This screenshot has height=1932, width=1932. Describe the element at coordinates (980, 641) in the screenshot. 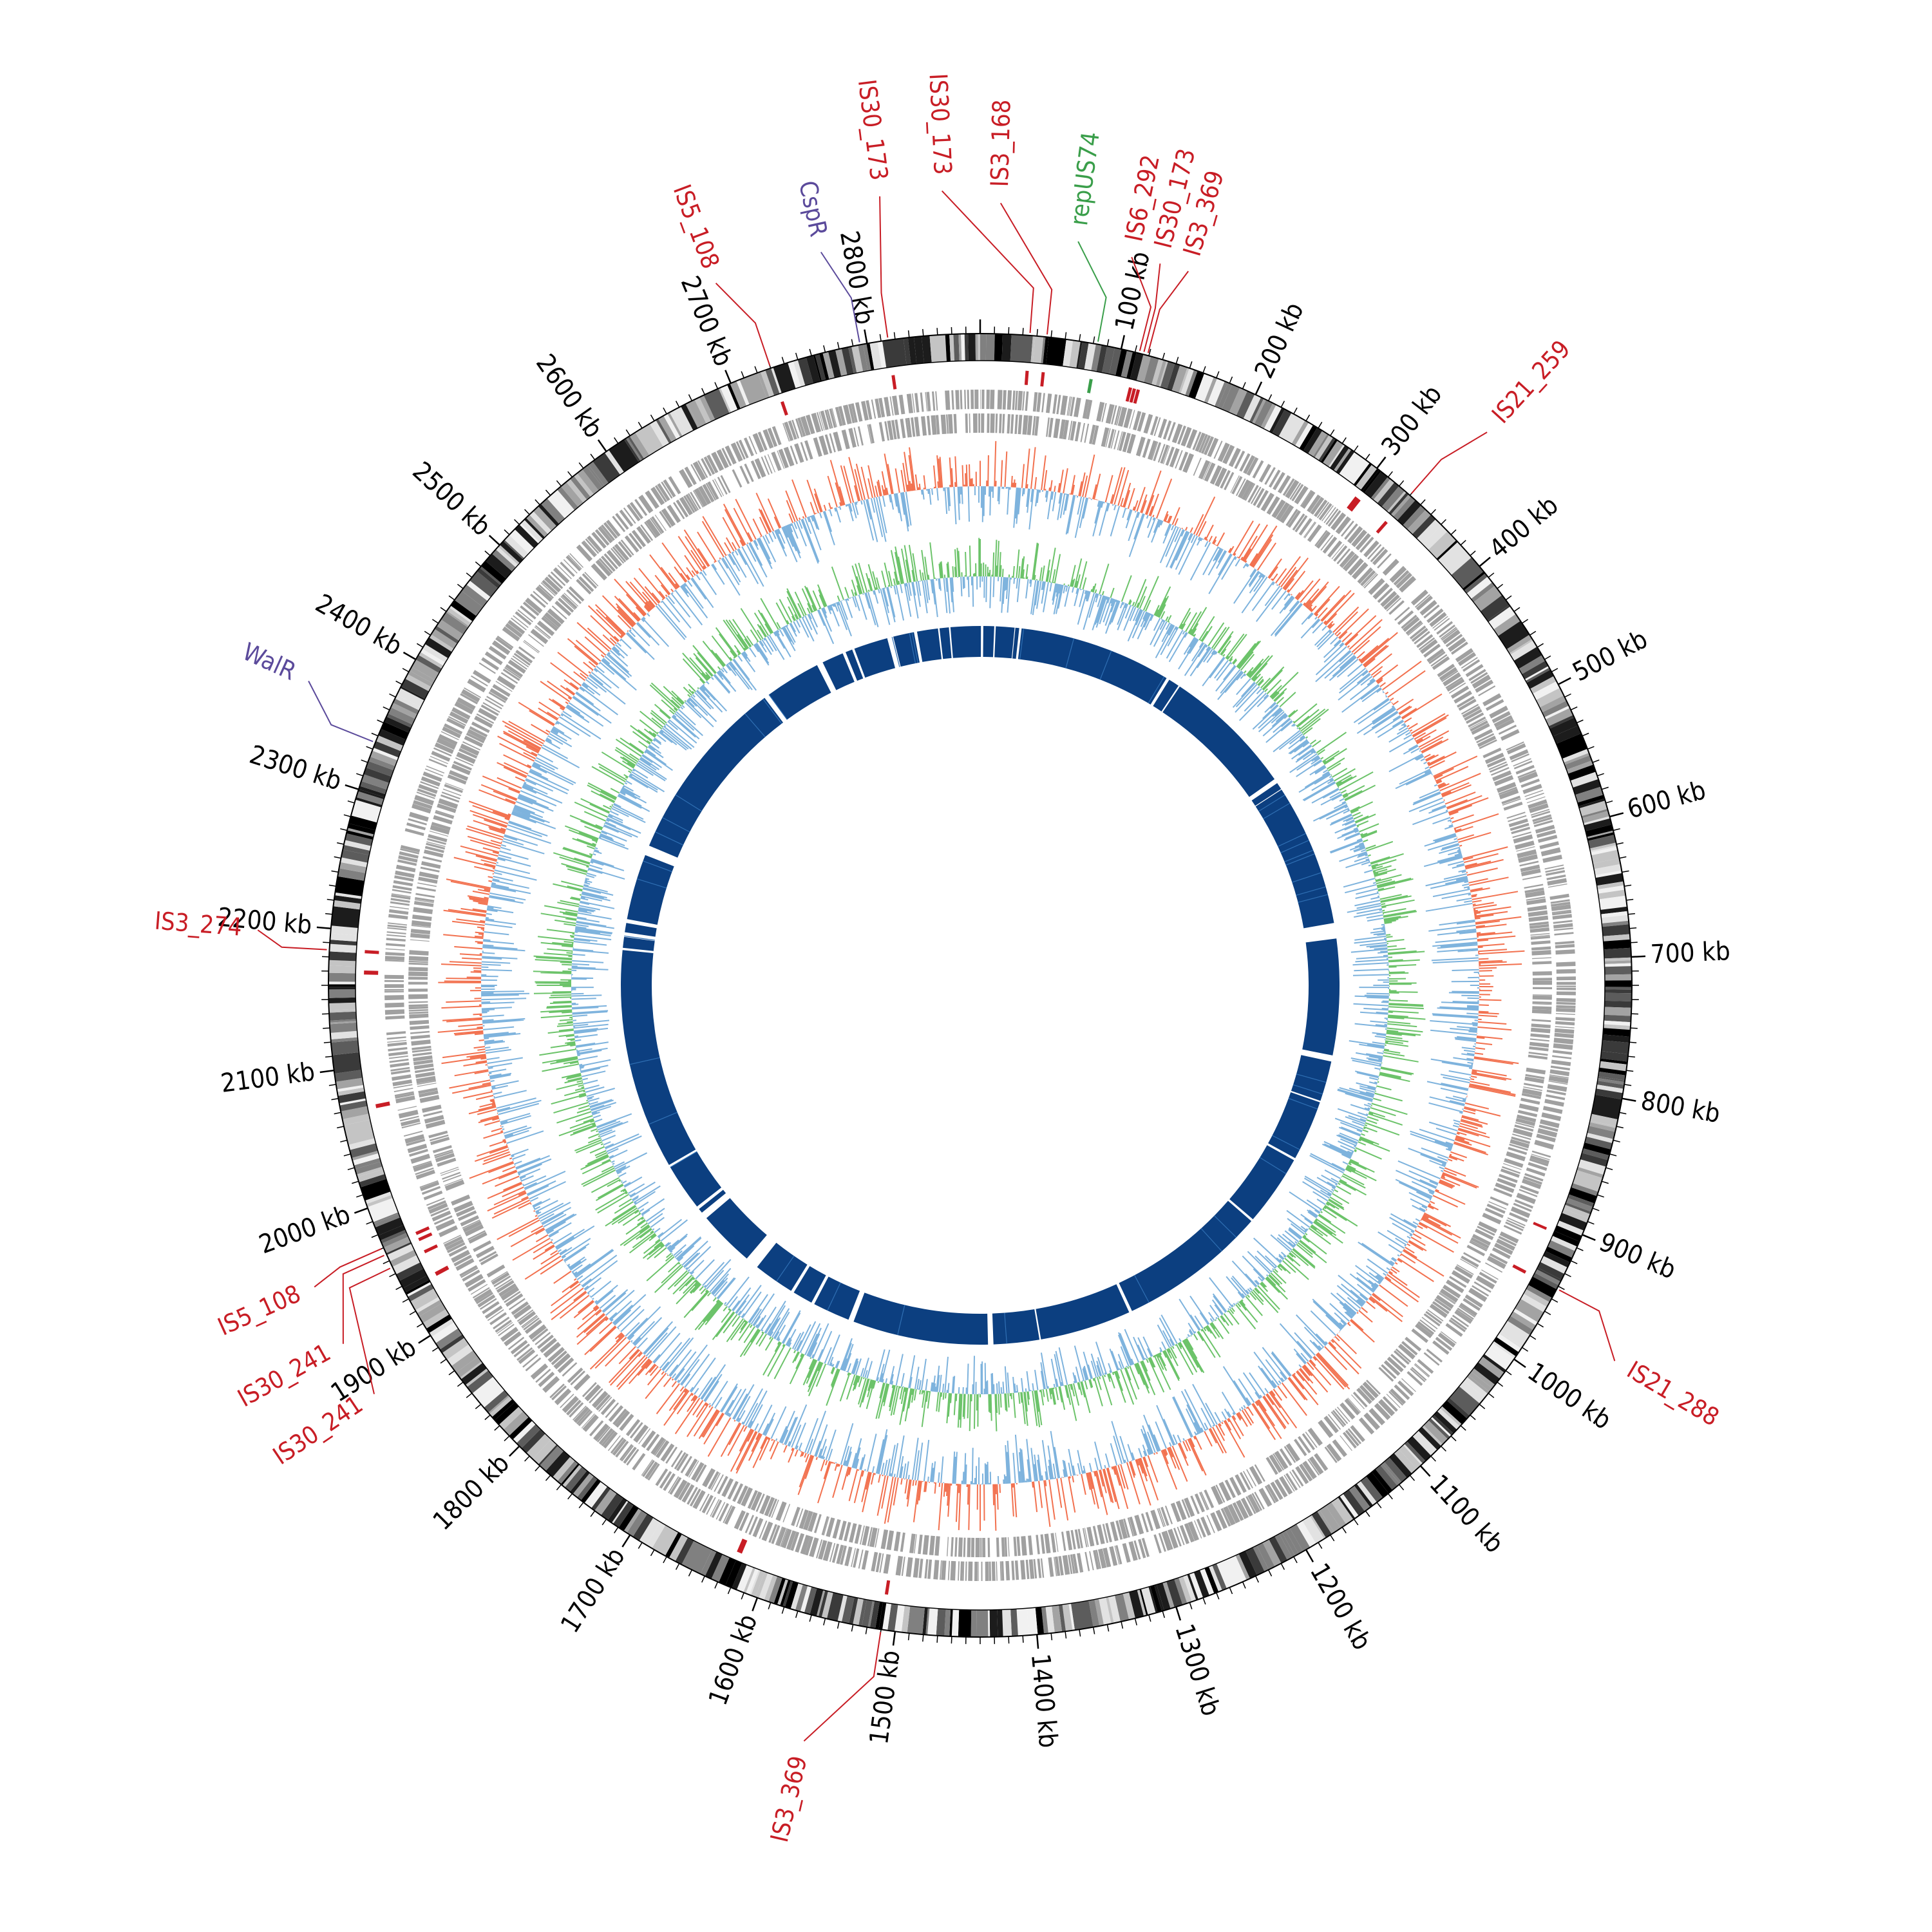

I see `inner-ring-segment` at that location.